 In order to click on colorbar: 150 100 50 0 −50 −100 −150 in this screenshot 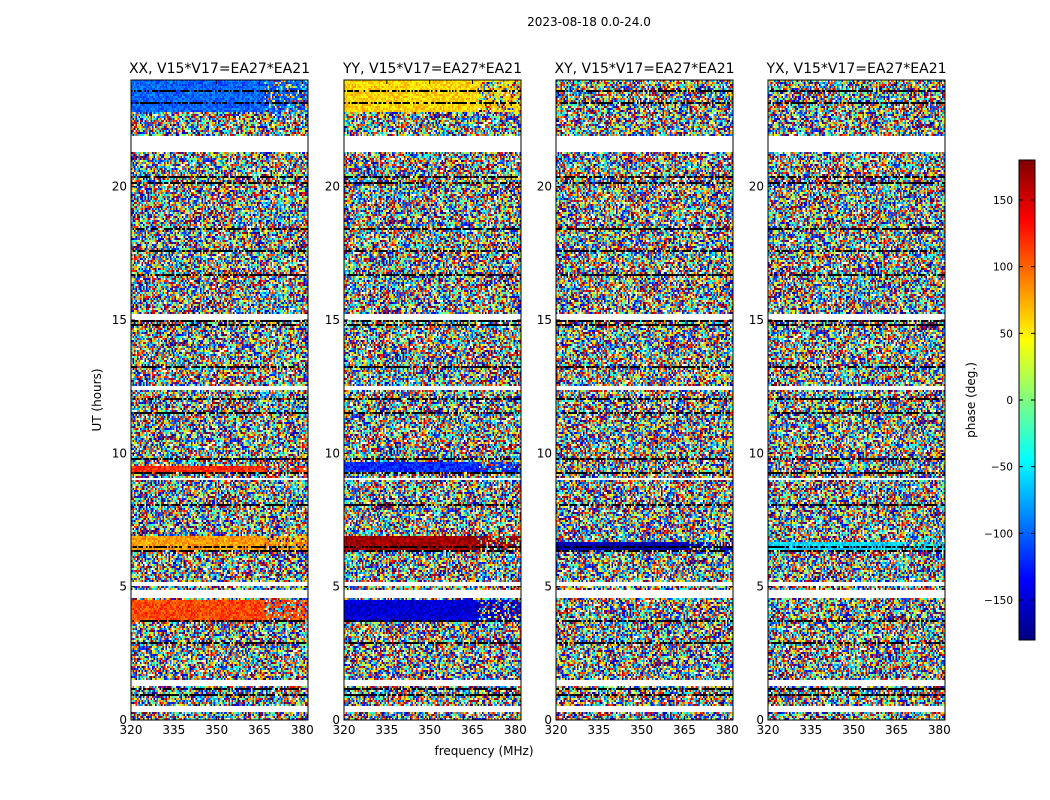, I will do `click(1010, 400)`.